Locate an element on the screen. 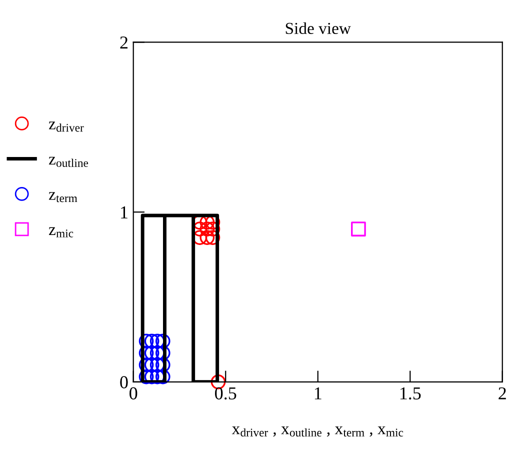 This screenshot has height=459, width=509. y-tick-label: 0 is located at coordinates (124, 382).